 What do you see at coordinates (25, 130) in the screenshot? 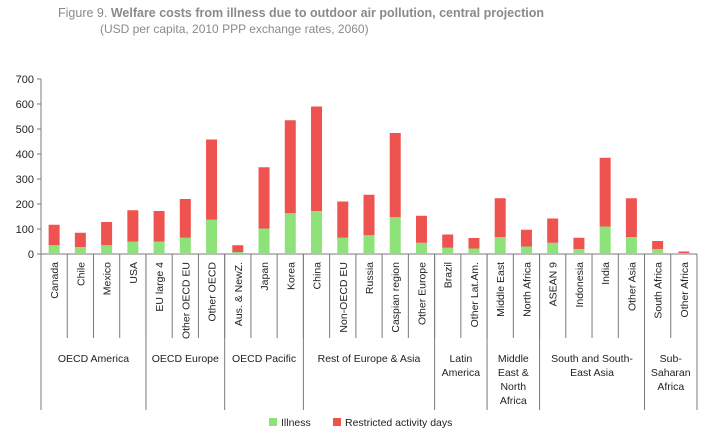
I see `y-tick-label: 500` at bounding box center [25, 130].